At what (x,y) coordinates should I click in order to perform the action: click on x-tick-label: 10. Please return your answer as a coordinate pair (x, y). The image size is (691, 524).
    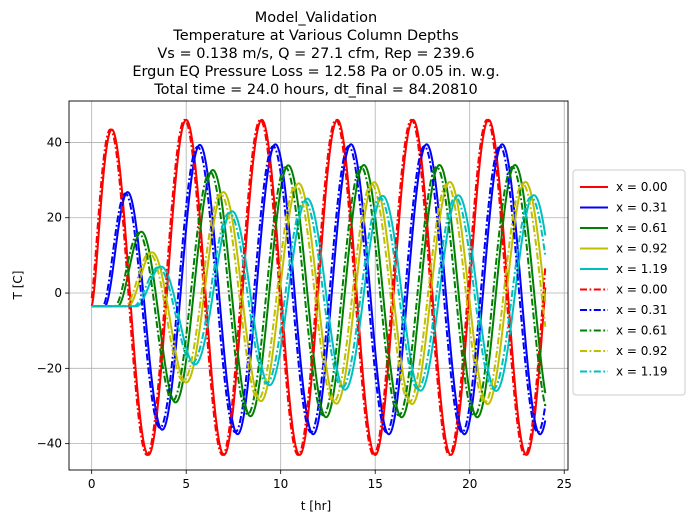
    Looking at the image, I should click on (280, 484).